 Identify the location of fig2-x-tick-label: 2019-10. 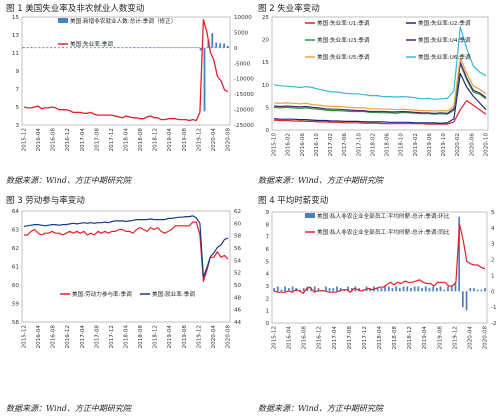
(444, 145).